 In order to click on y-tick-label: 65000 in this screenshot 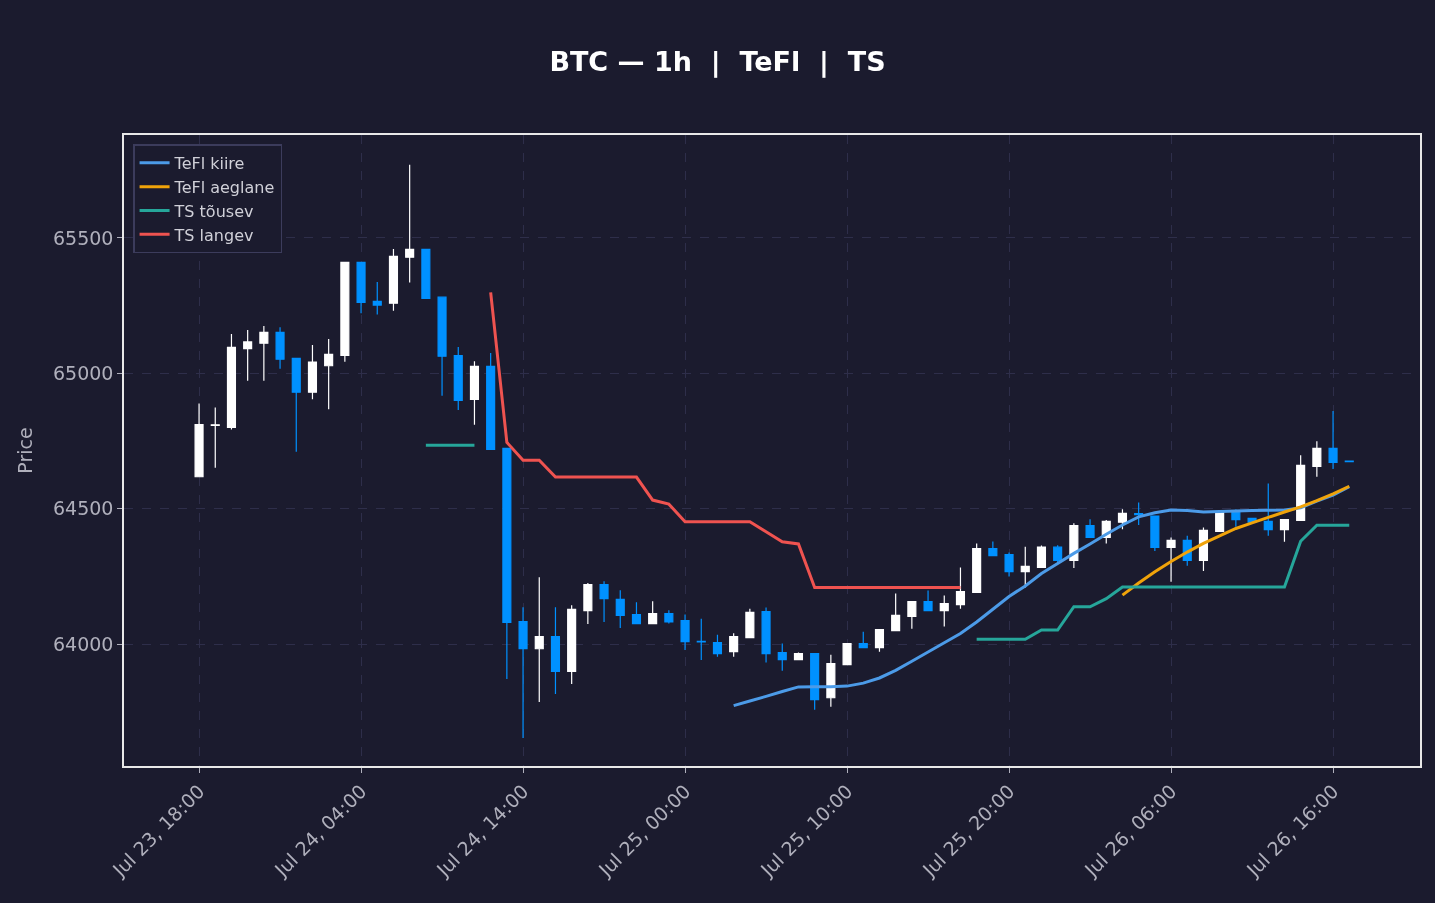, I will do `click(83, 372)`.